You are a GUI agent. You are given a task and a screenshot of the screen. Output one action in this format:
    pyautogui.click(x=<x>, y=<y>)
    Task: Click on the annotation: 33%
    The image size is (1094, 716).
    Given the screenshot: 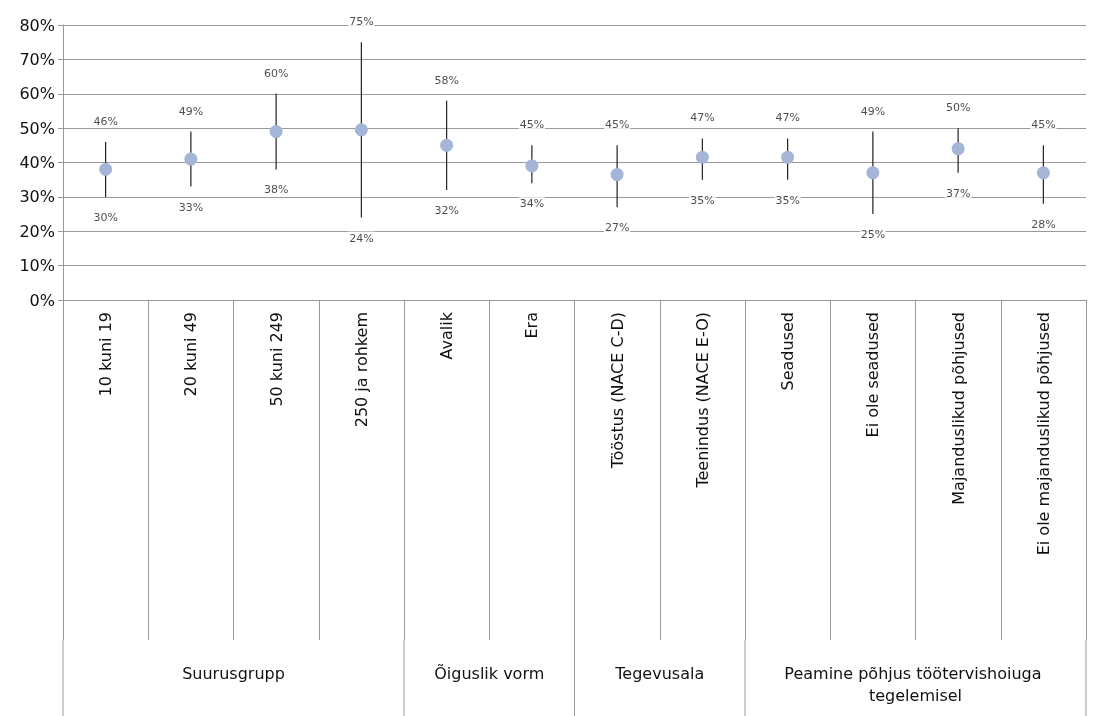 What is the action you would take?
    pyautogui.click(x=191, y=207)
    